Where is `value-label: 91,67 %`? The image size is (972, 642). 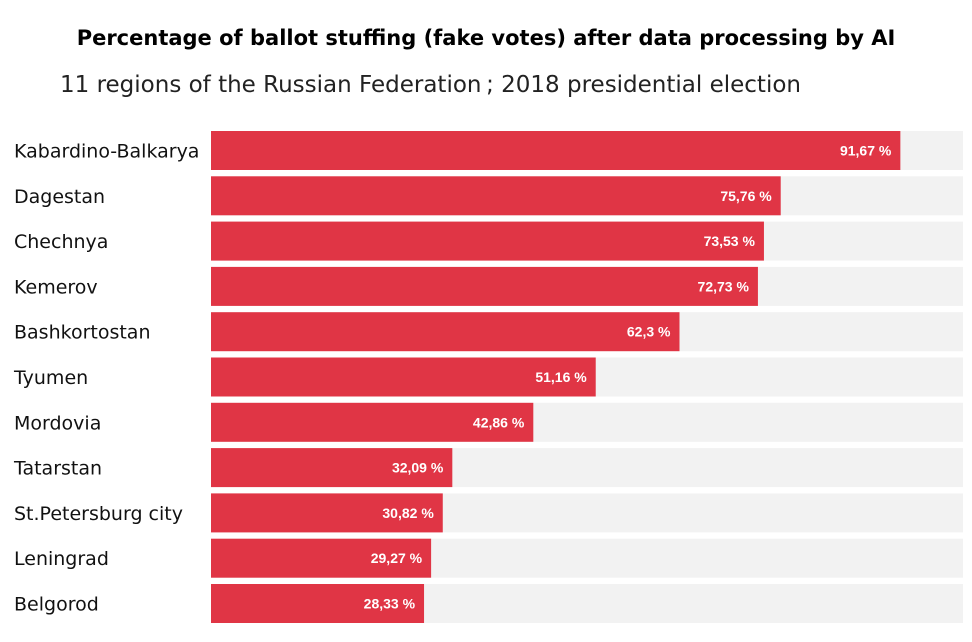 value-label: 91,67 % is located at coordinates (866, 151).